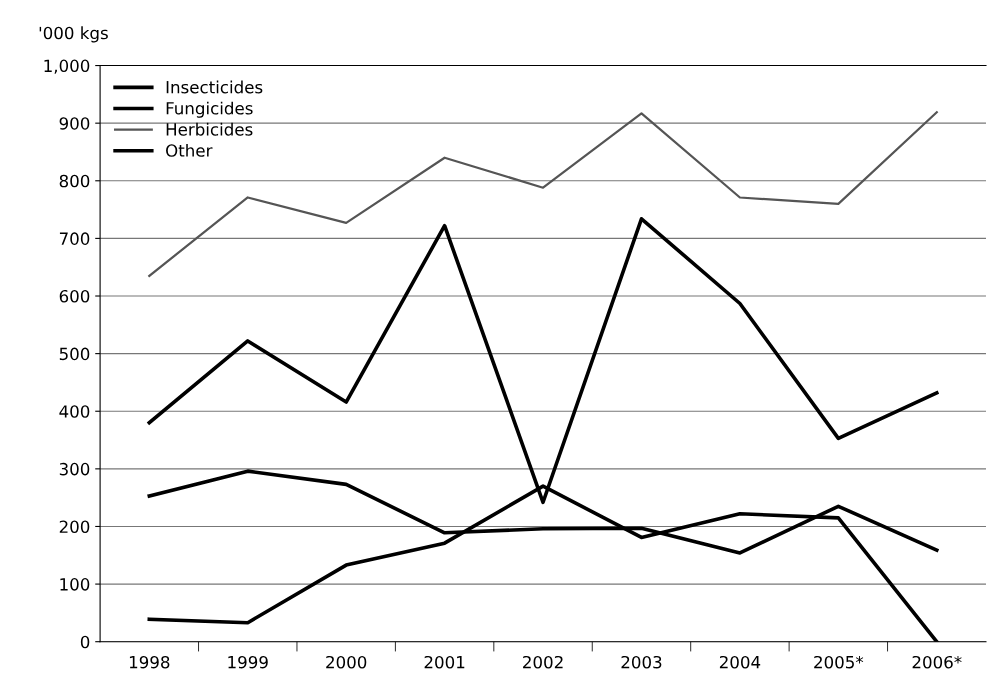 The height and width of the screenshot is (690, 1001). I want to click on y-tick-label: 500, so click(74, 354).